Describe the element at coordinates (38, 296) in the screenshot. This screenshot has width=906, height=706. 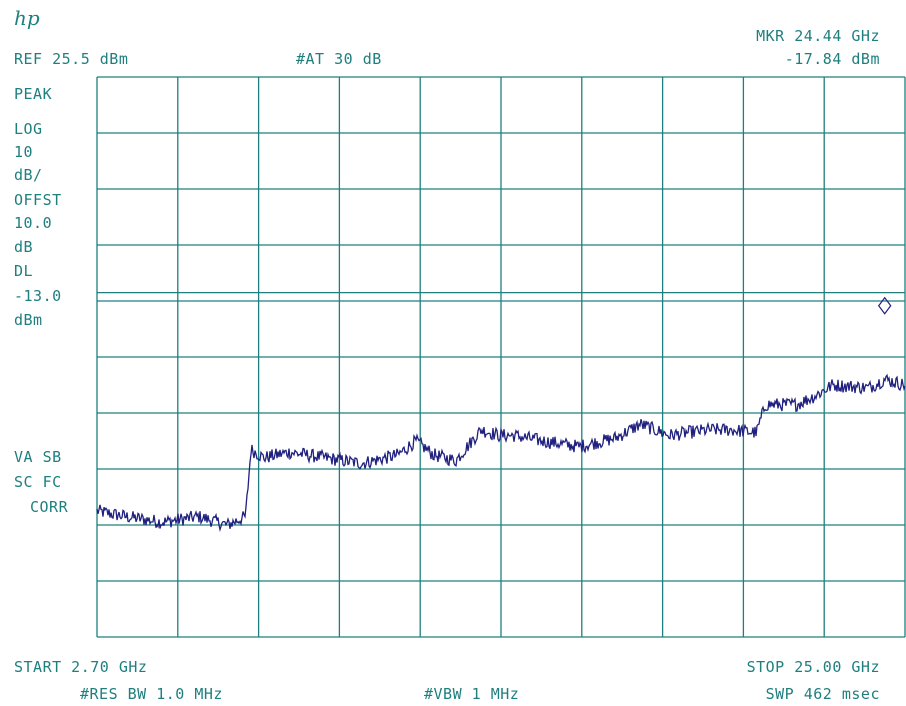
I see `display-line-value: -13.0` at that location.